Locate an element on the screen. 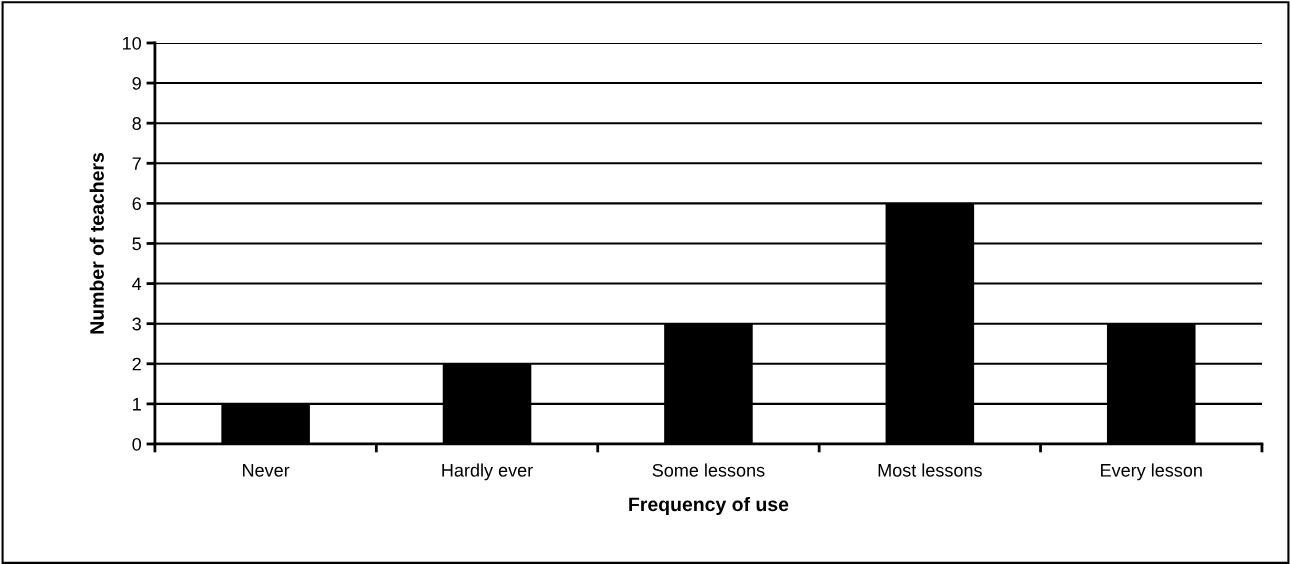 The height and width of the screenshot is (564, 1291). x-tick-label: Some lessons is located at coordinates (708, 470).